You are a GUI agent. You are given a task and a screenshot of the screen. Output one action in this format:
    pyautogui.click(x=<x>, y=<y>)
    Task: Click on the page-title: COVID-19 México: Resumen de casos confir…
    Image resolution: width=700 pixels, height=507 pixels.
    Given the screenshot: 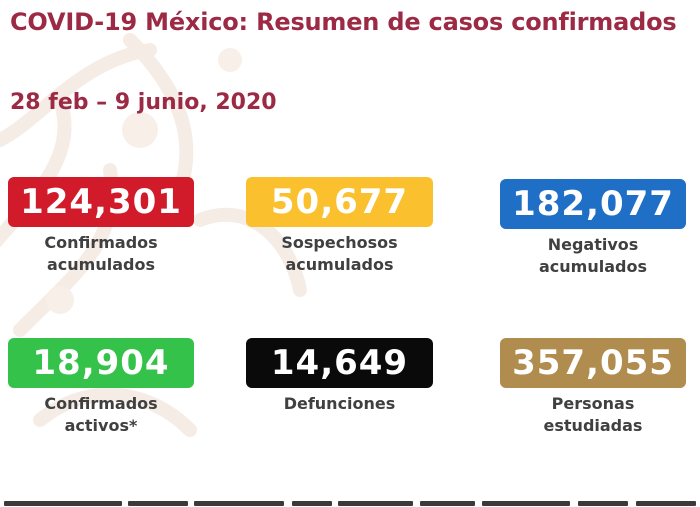 What is the action you would take?
    pyautogui.click(x=343, y=22)
    